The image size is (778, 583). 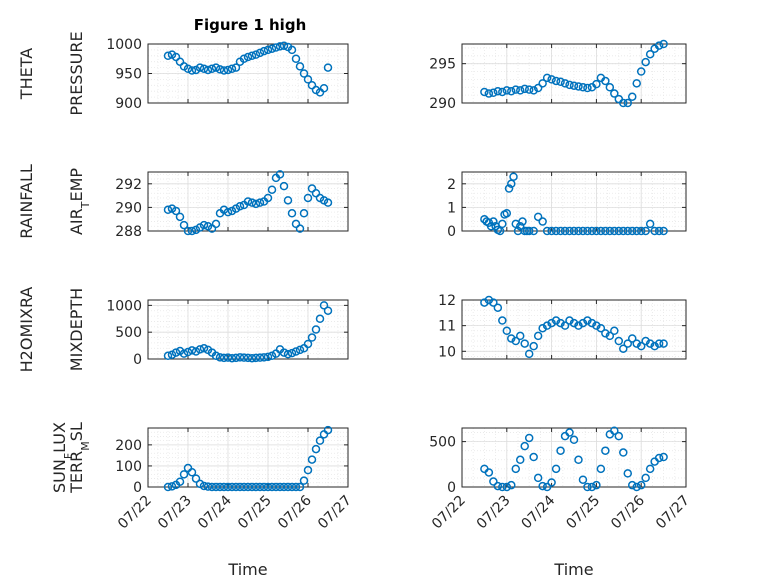 I want to click on theta-ytick-label: 295, so click(x=442, y=65).